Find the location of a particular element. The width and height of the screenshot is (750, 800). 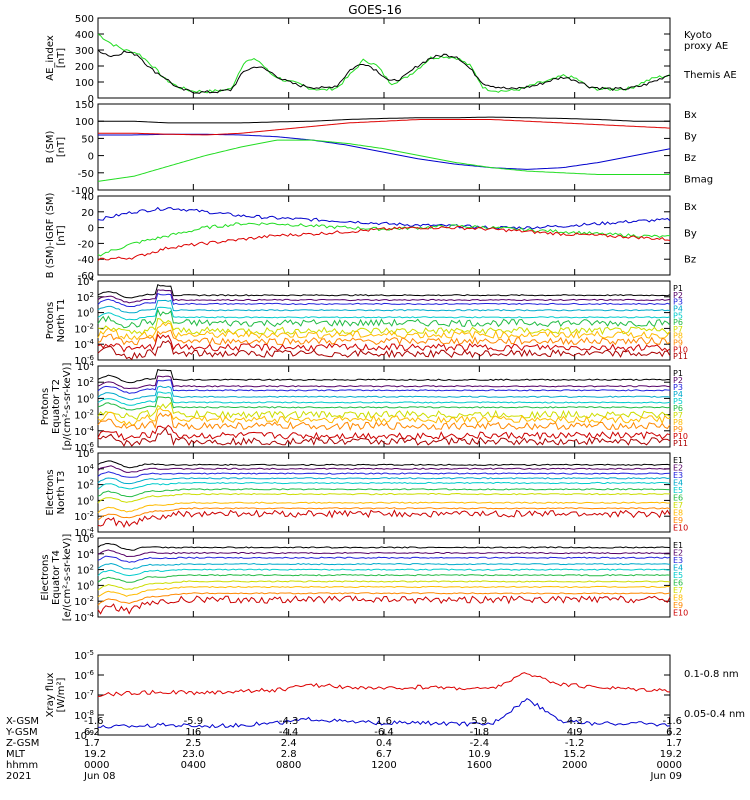

y-axis-label: [e/(cm²-s-sr-keV)] is located at coordinates (67, 578).